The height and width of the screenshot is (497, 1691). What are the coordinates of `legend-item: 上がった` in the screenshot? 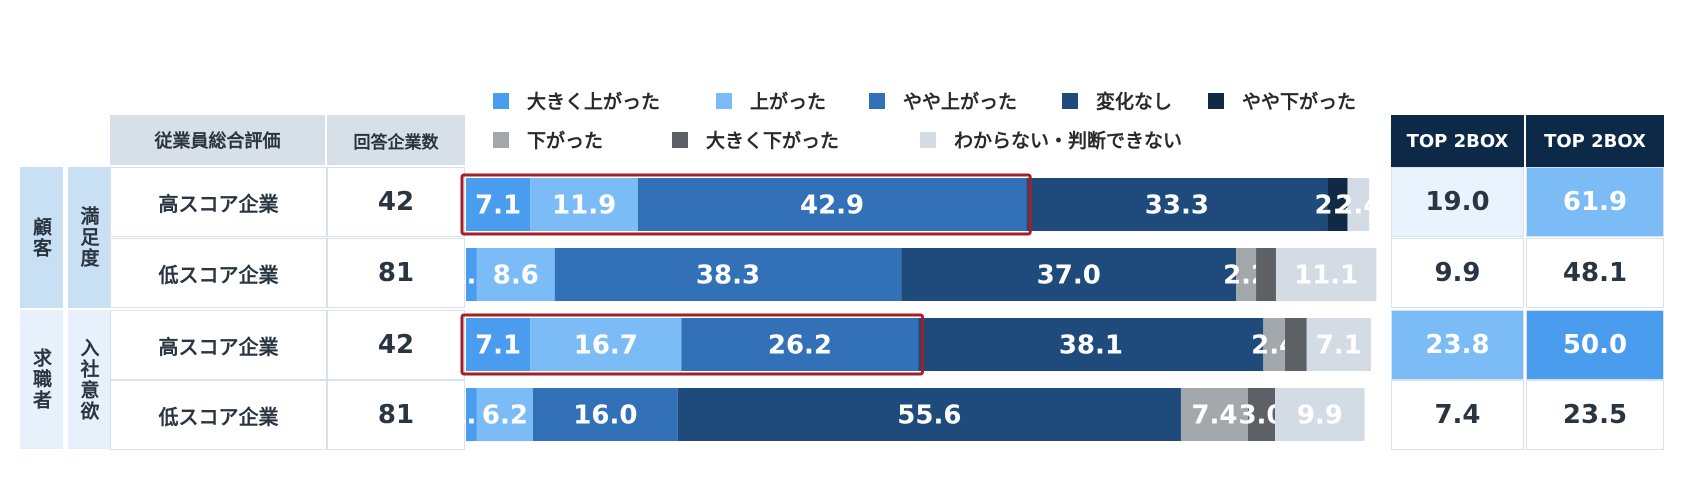 It's located at (771, 100).